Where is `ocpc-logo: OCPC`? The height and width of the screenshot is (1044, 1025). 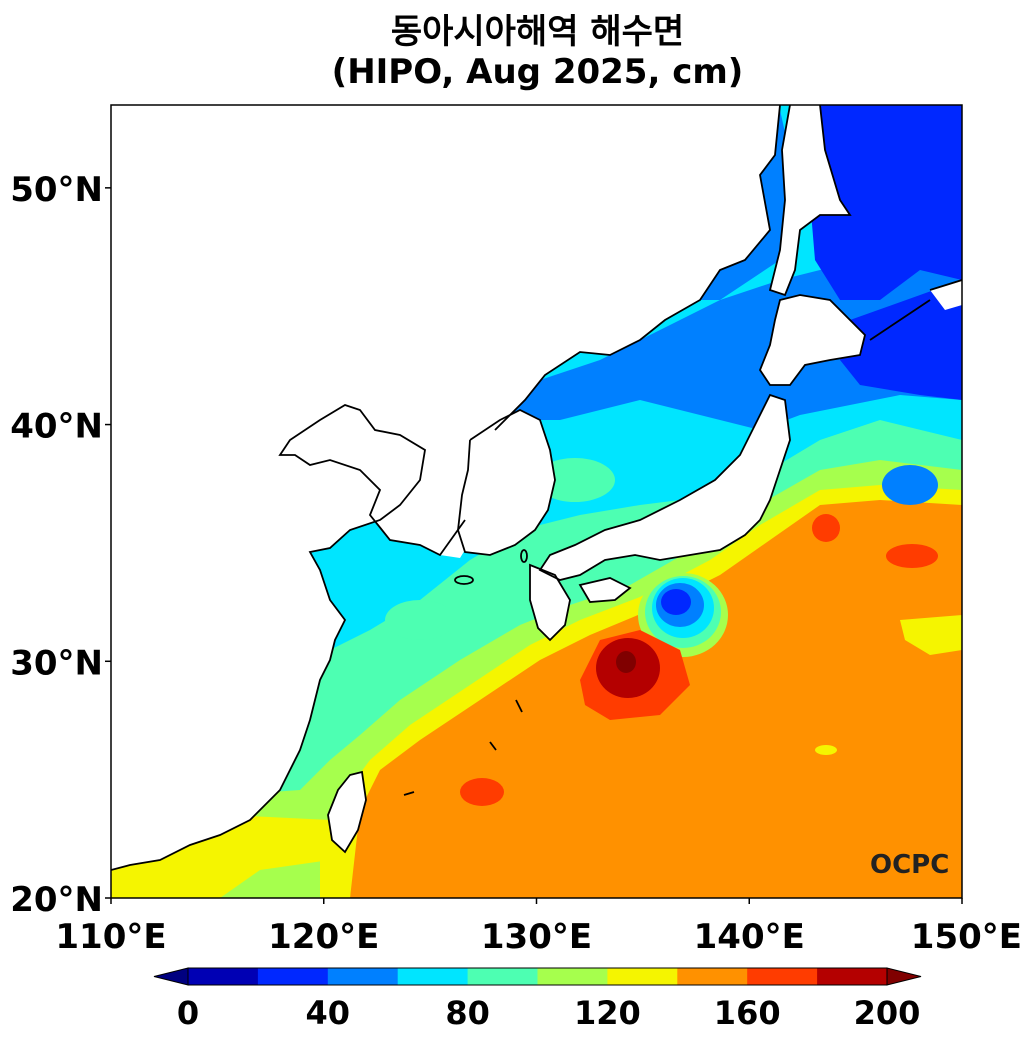
ocpc-logo: OCPC is located at coordinates (909, 865).